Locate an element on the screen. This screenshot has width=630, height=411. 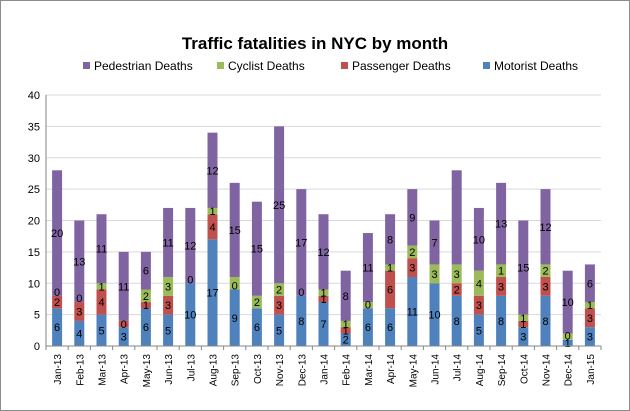
y-tick-label: 10 is located at coordinates (34, 284).